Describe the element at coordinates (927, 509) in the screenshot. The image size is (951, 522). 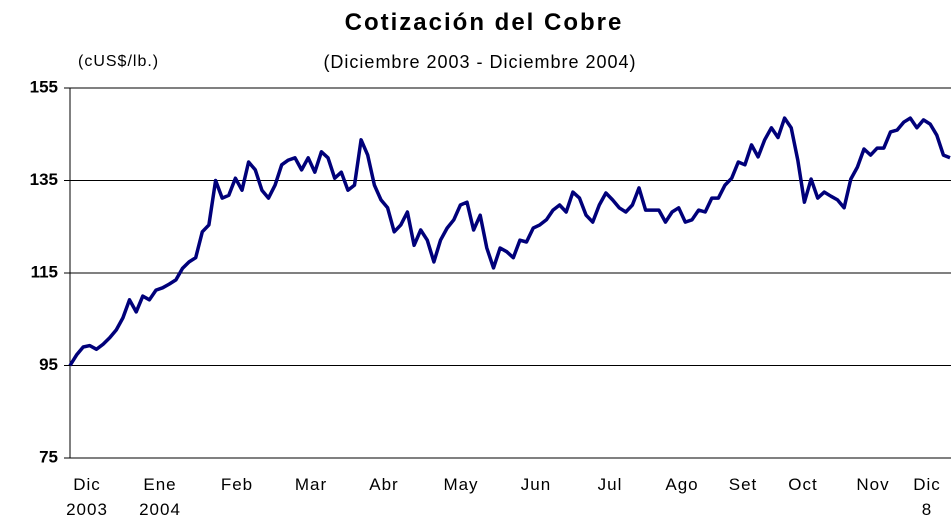
I see `x-tick-sublabel: 8` at that location.